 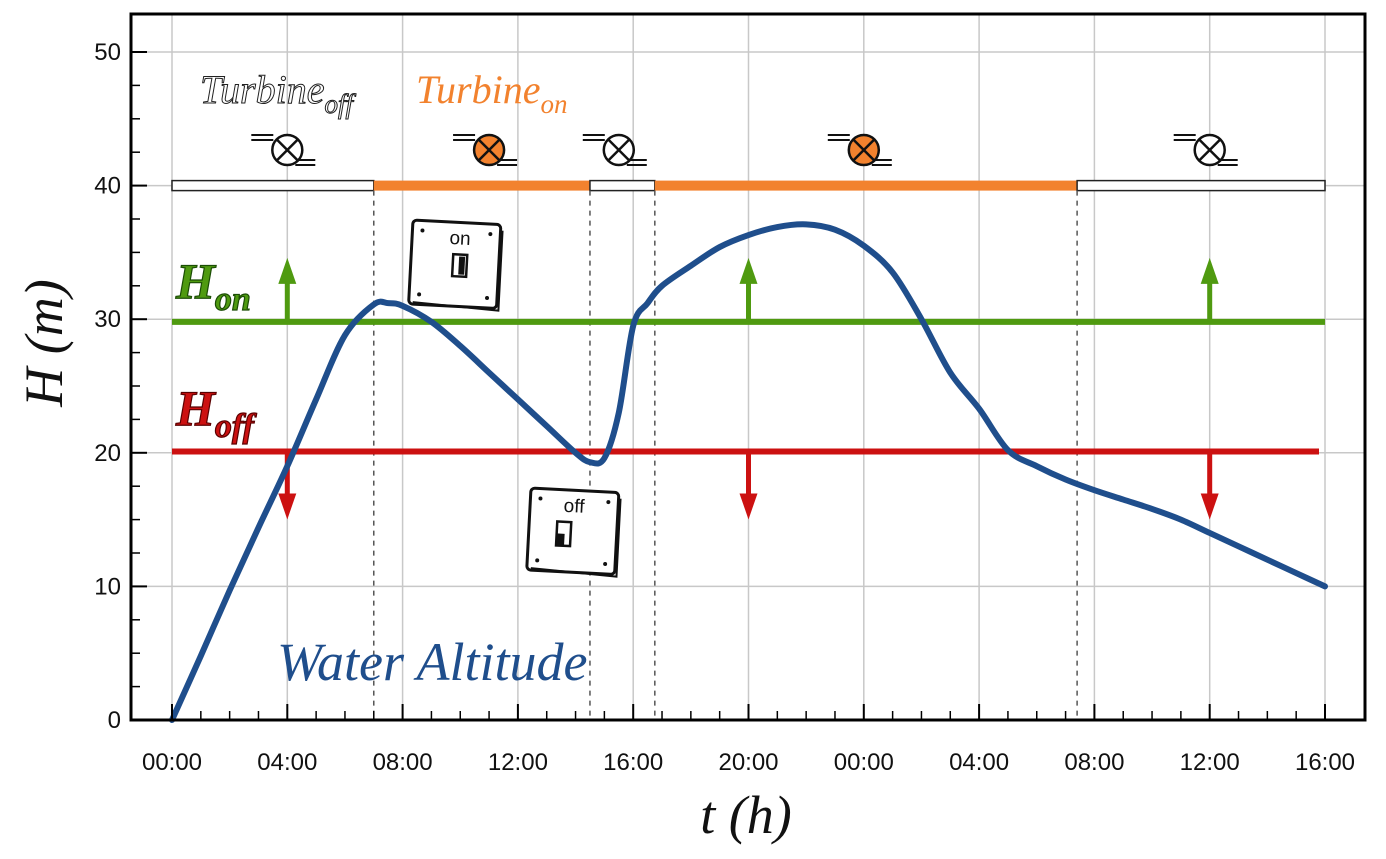 I want to click on switch-on-label: on, so click(x=460, y=239).